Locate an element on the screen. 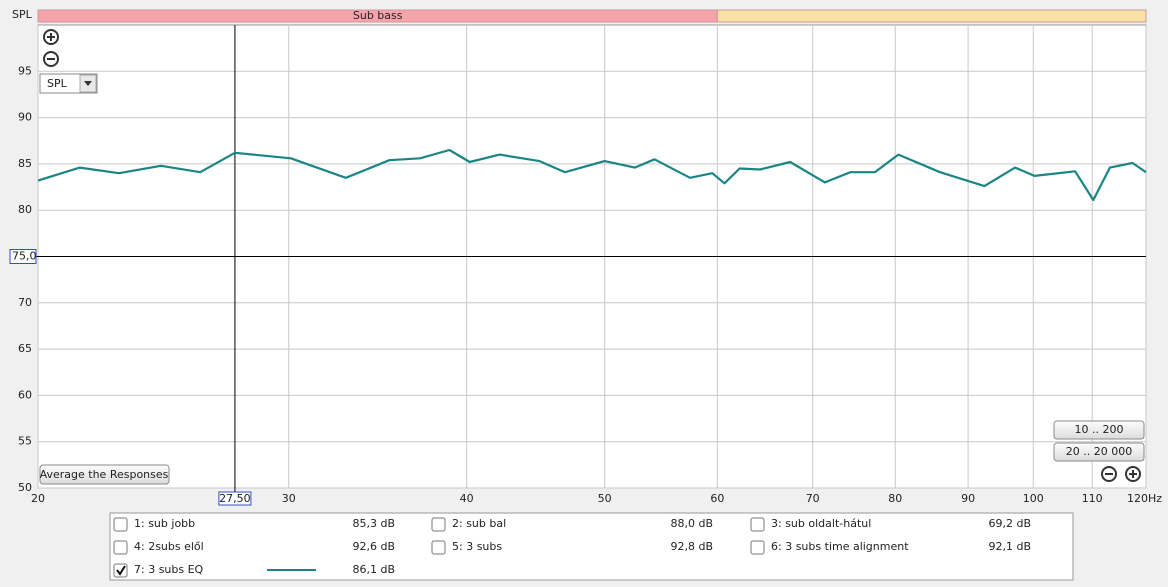  button-label: 20 .. 20 000 is located at coordinates (1099, 451).